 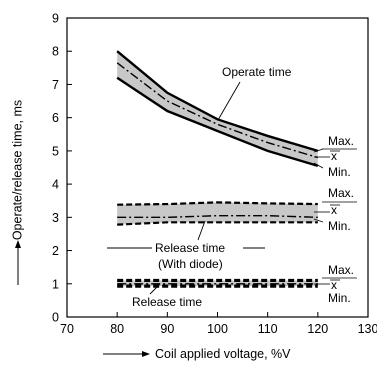 What do you see at coordinates (167, 329) in the screenshot?
I see `x-tick-label: 90` at bounding box center [167, 329].